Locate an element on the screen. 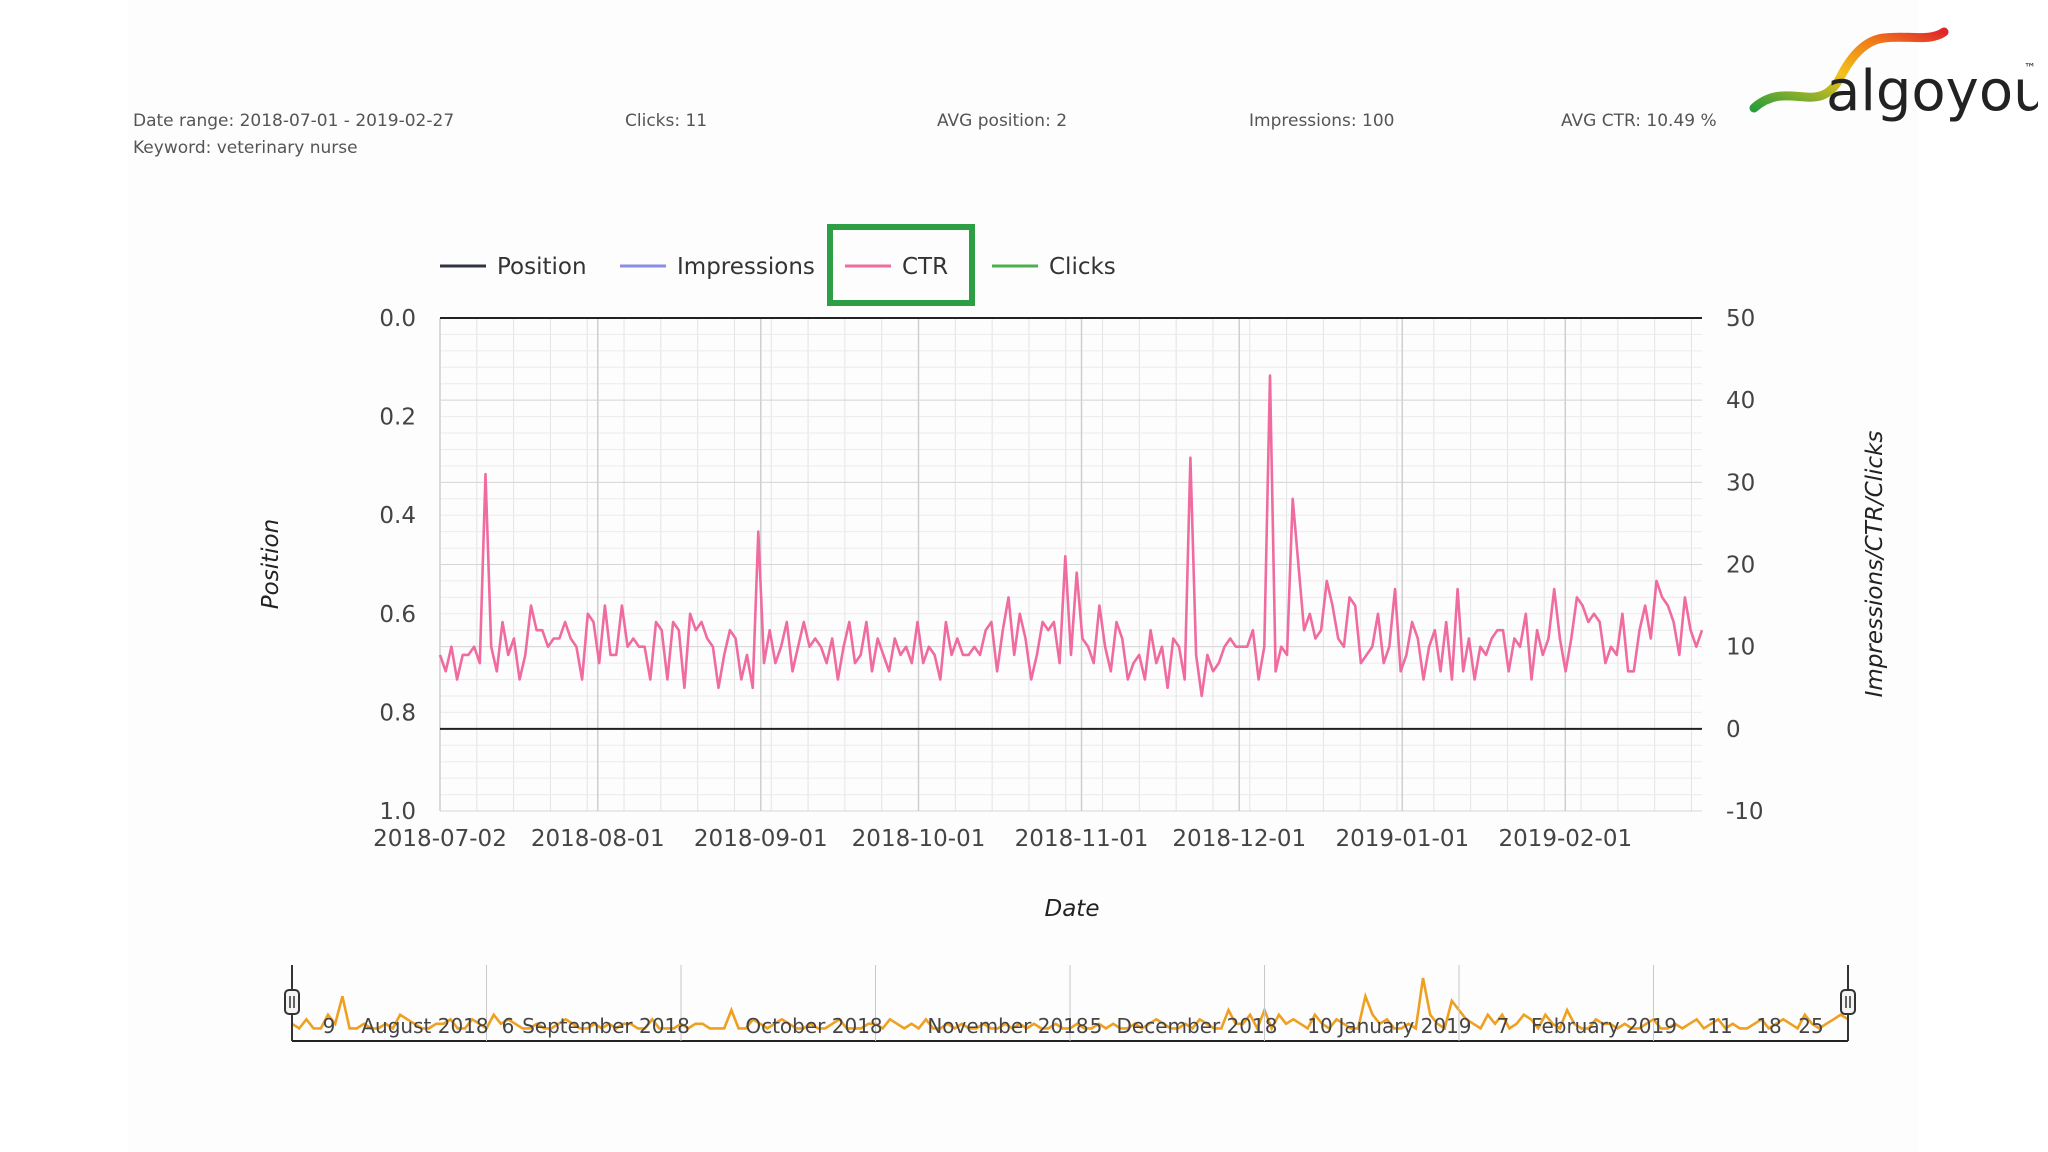 This screenshot has height=1152, width=2048. x-tick-label: 2019-01-01 is located at coordinates (1402, 839).